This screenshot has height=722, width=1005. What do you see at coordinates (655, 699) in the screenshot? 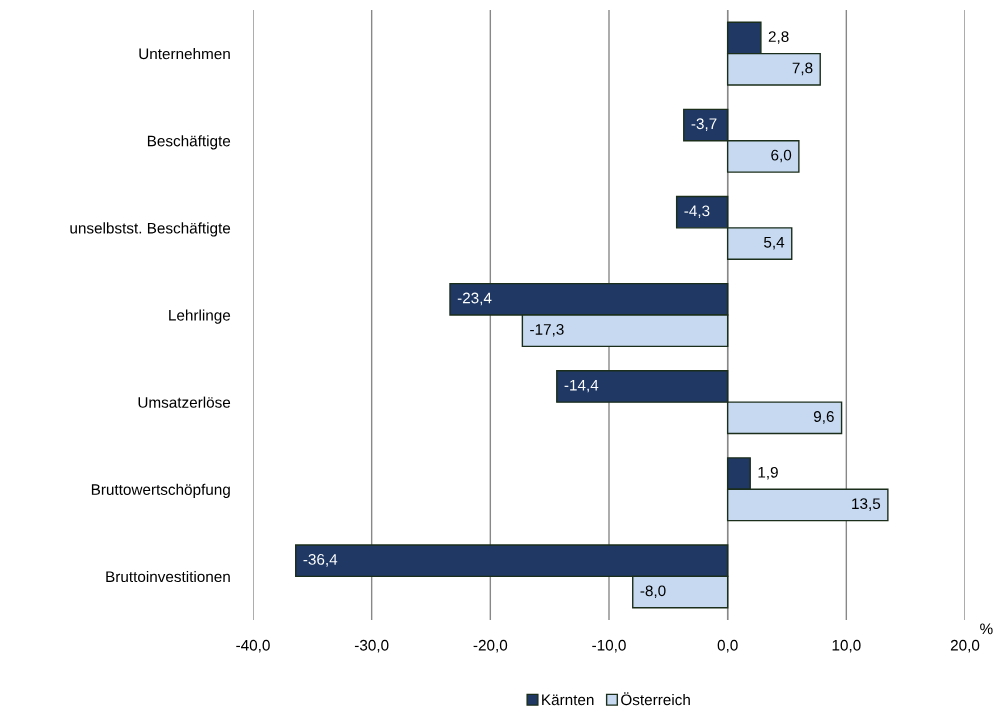
I see `legend-label: Österreich` at bounding box center [655, 699].